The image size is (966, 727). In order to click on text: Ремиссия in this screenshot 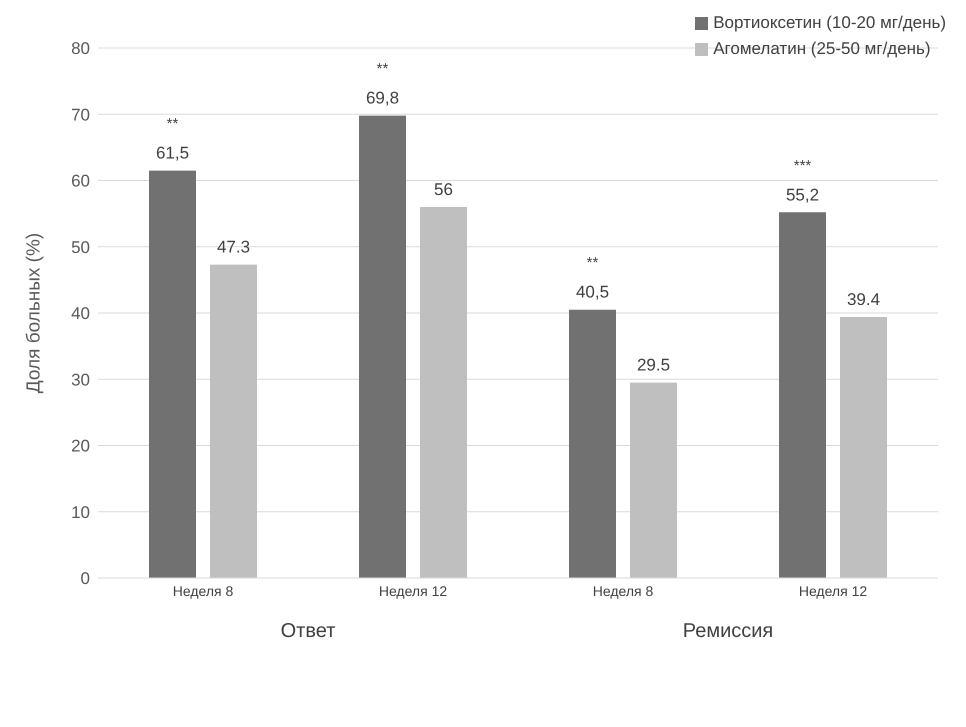, I will do `click(728, 631)`.